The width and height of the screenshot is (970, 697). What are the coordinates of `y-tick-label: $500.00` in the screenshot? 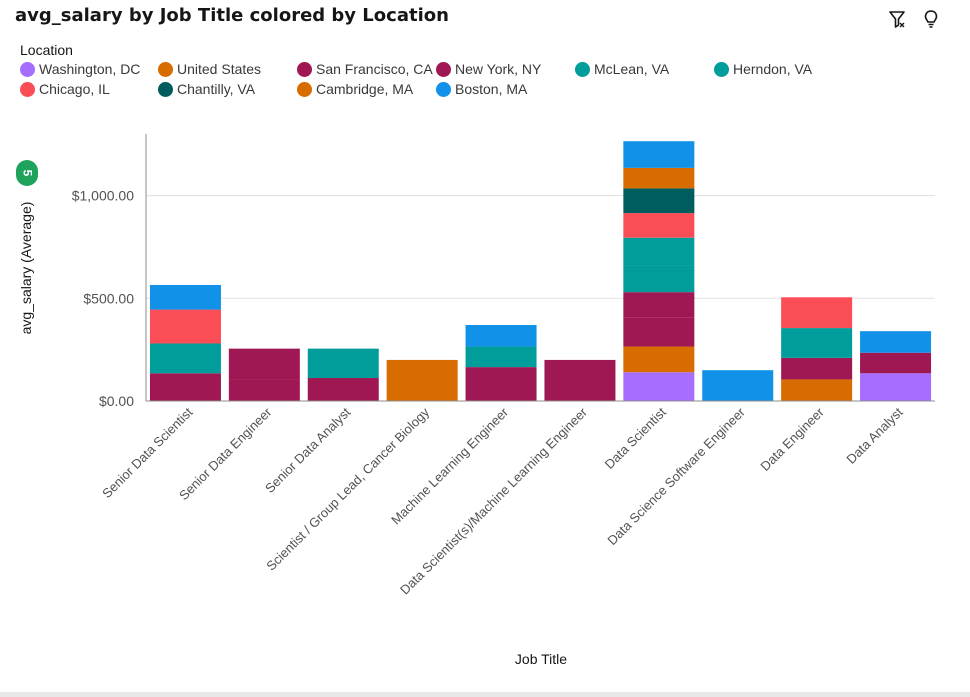 It's located at (108, 298).